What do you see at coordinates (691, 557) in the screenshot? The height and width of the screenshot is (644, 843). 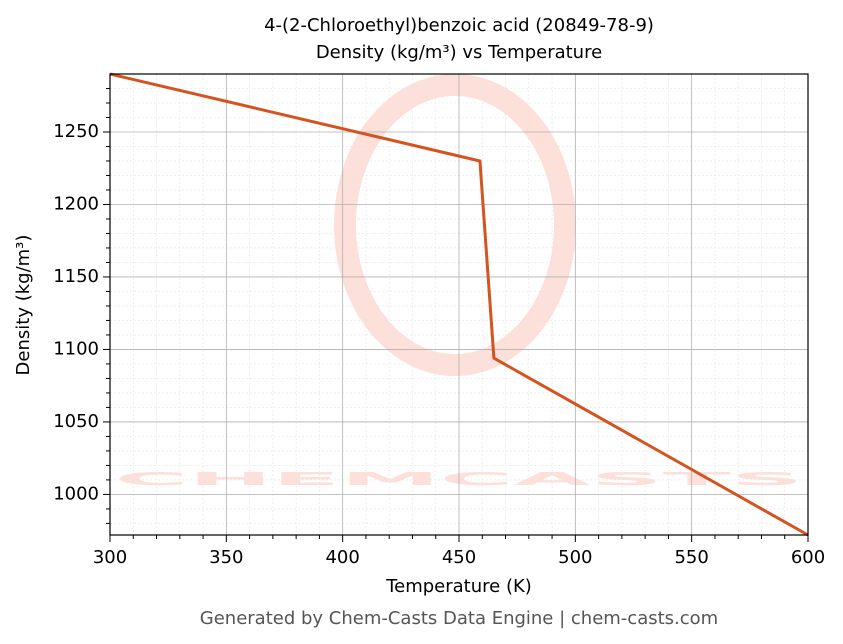 I see `x-tick-label: 550` at bounding box center [691, 557].